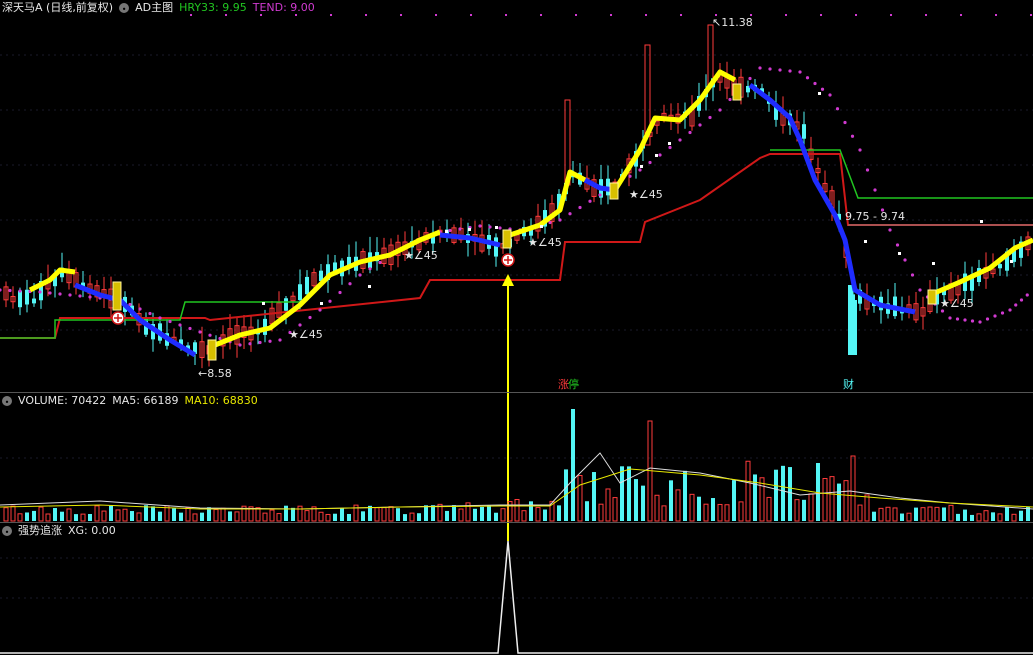 This screenshot has height=655, width=1033. What do you see at coordinates (957, 303) in the screenshot?
I see `signal-label: ★∠45` at bounding box center [957, 303].